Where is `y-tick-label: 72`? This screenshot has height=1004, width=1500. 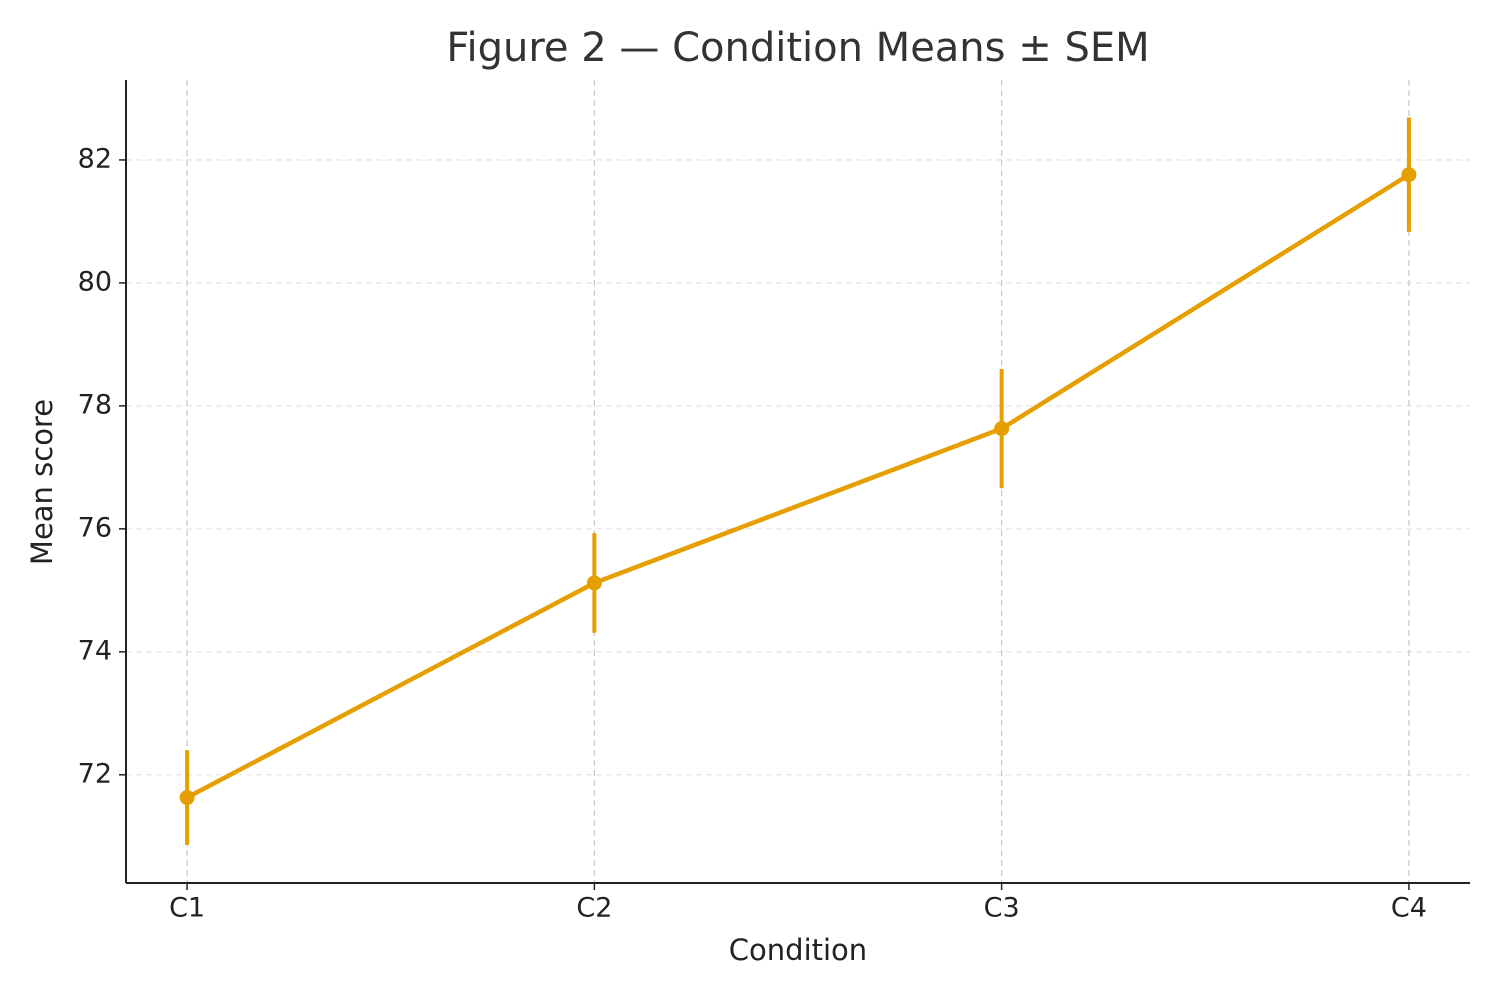 y-tick-label: 72 is located at coordinates (95, 773).